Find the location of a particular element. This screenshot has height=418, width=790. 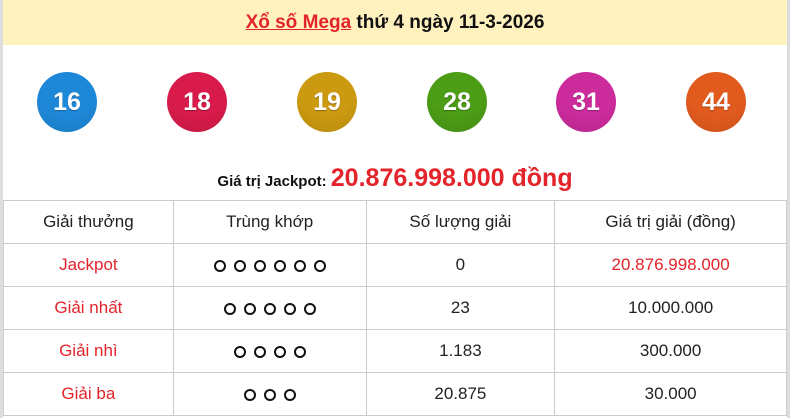

mega-link: Xổ số Mega is located at coordinates (298, 22).